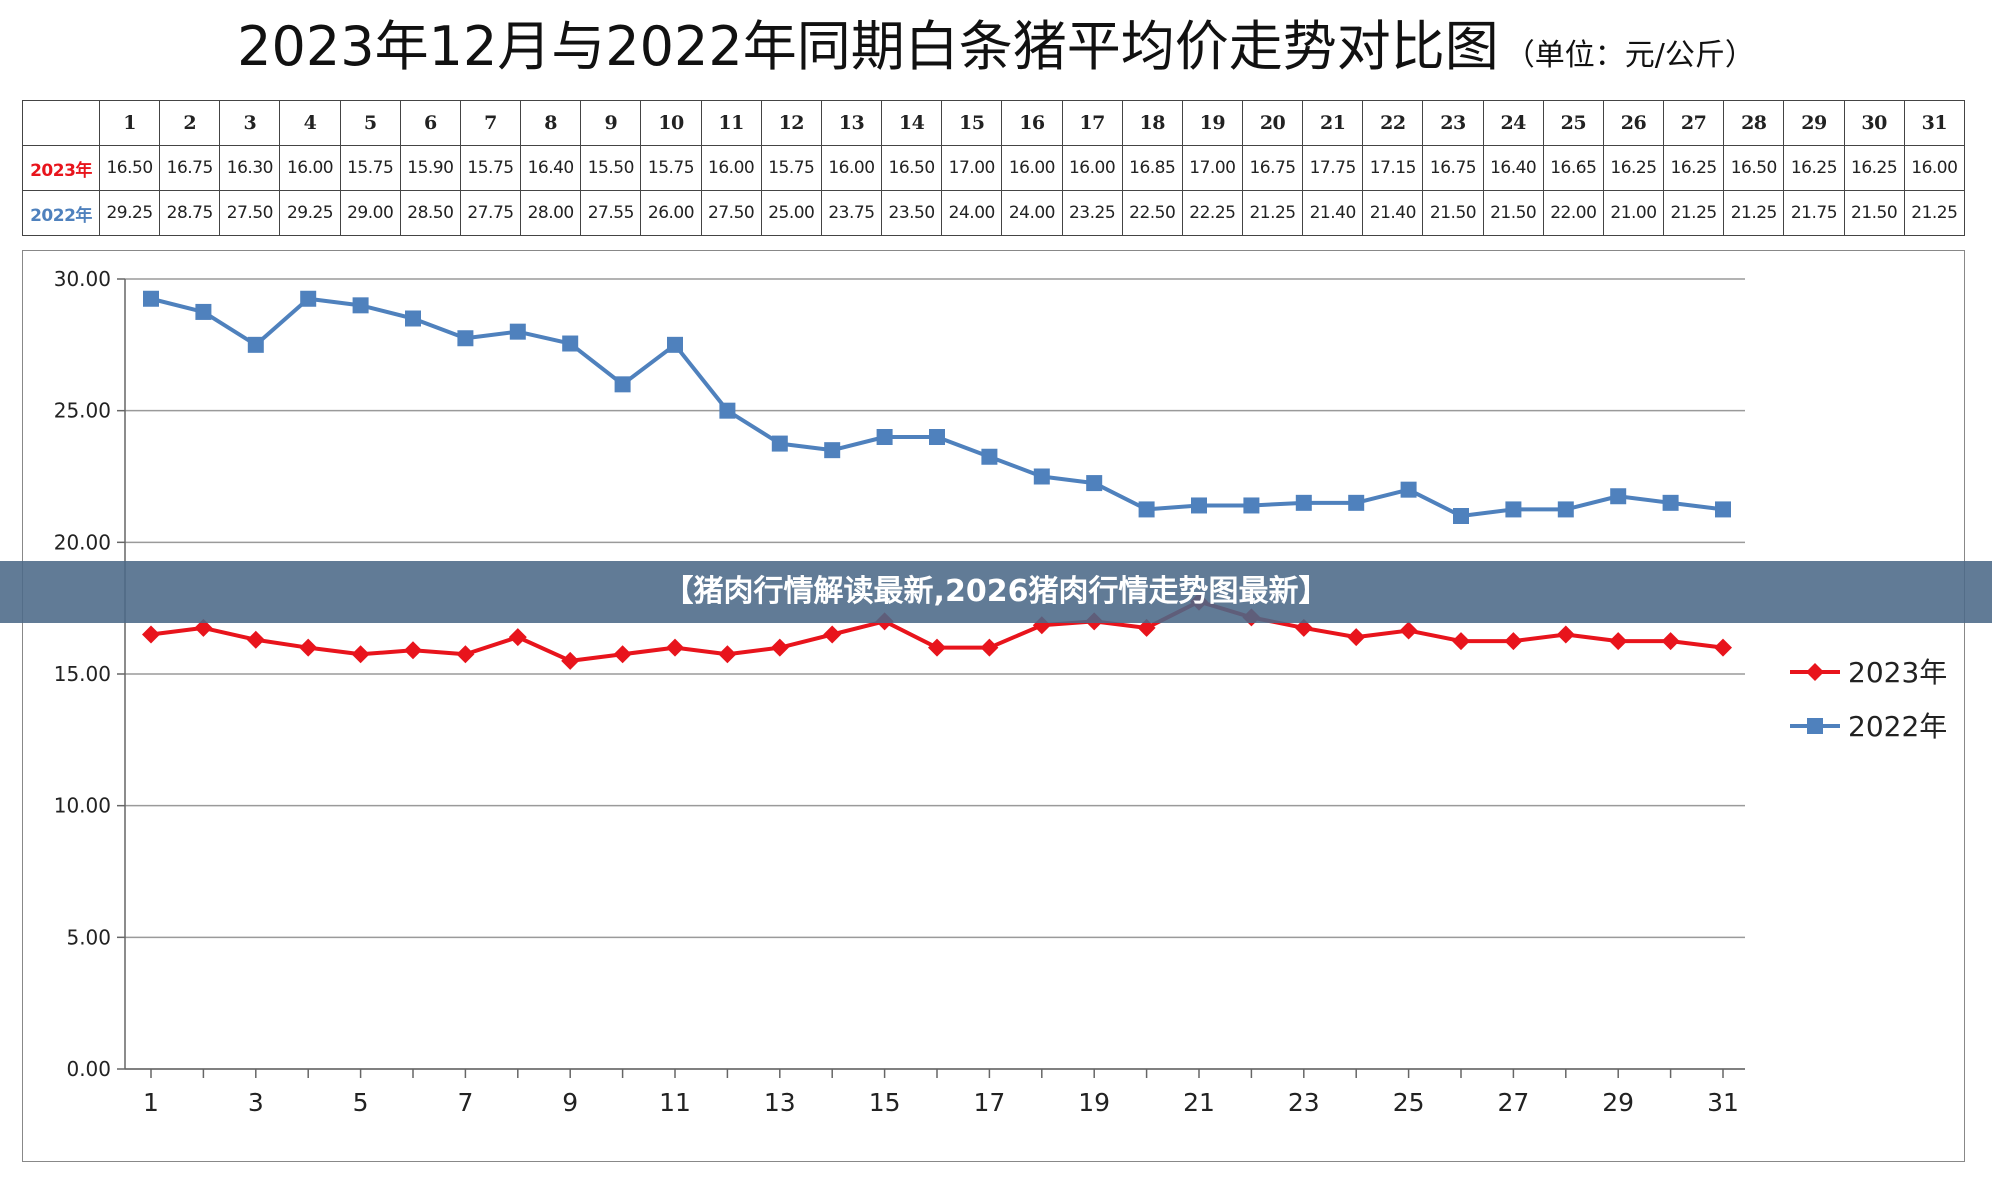 The width and height of the screenshot is (1992, 1184). What do you see at coordinates (1897, 726) in the screenshot?
I see `legend-label: 2022年` at bounding box center [1897, 726].